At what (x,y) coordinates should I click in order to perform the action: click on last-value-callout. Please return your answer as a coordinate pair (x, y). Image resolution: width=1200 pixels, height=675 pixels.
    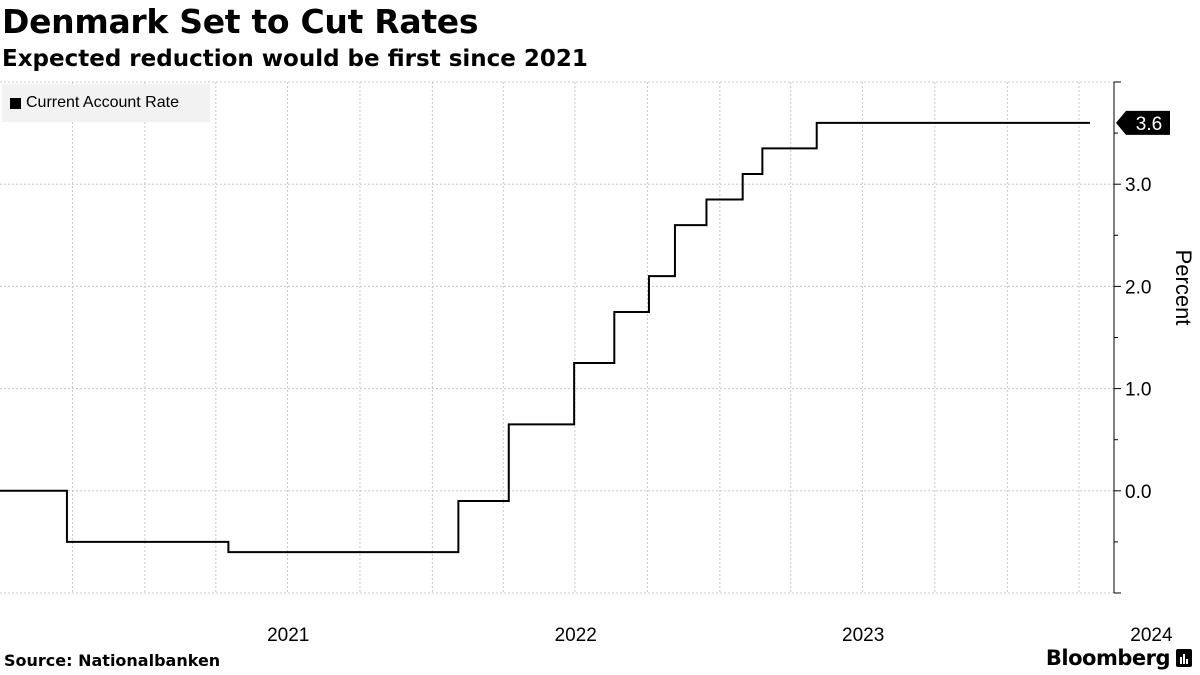
    Looking at the image, I should click on (1143, 122).